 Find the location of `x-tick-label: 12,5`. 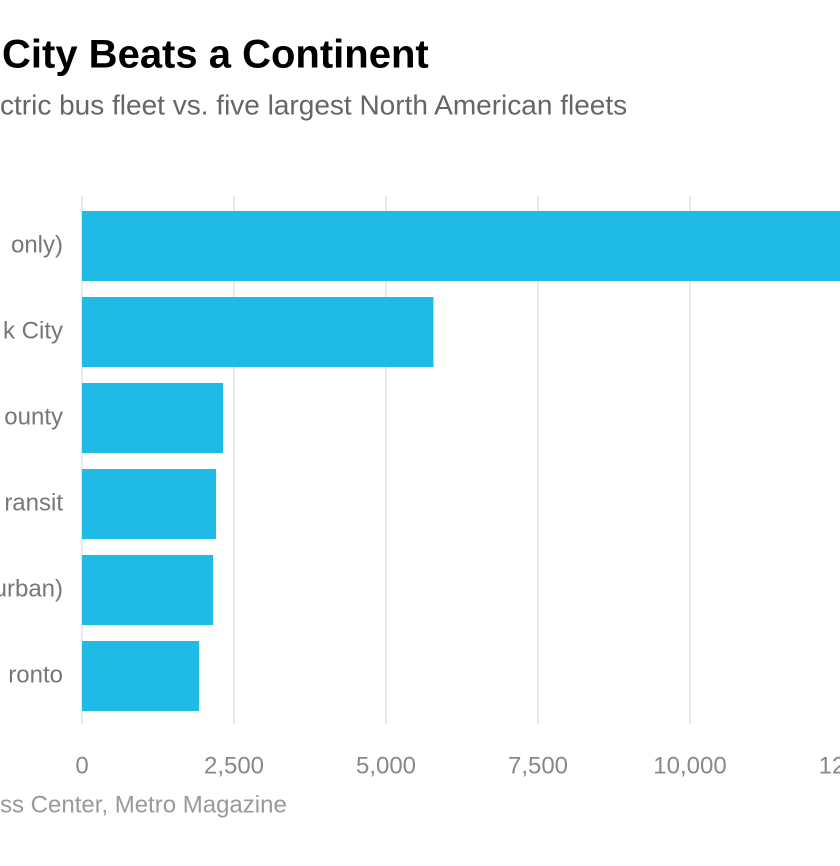

x-tick-label: 12,5 is located at coordinates (829, 765).